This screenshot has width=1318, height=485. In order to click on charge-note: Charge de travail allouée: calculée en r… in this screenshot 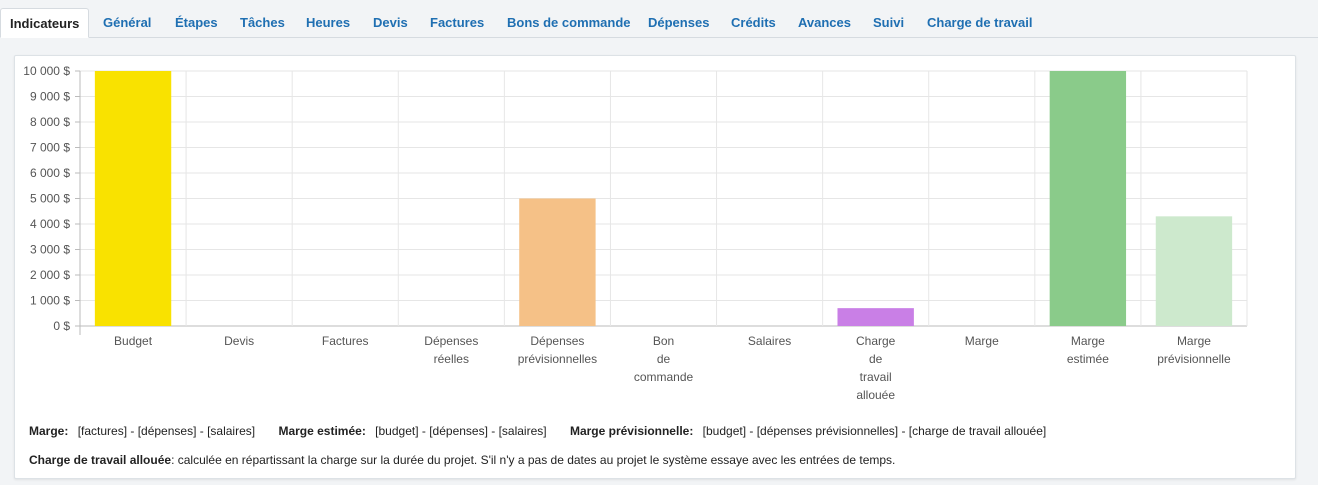, I will do `click(462, 460)`.